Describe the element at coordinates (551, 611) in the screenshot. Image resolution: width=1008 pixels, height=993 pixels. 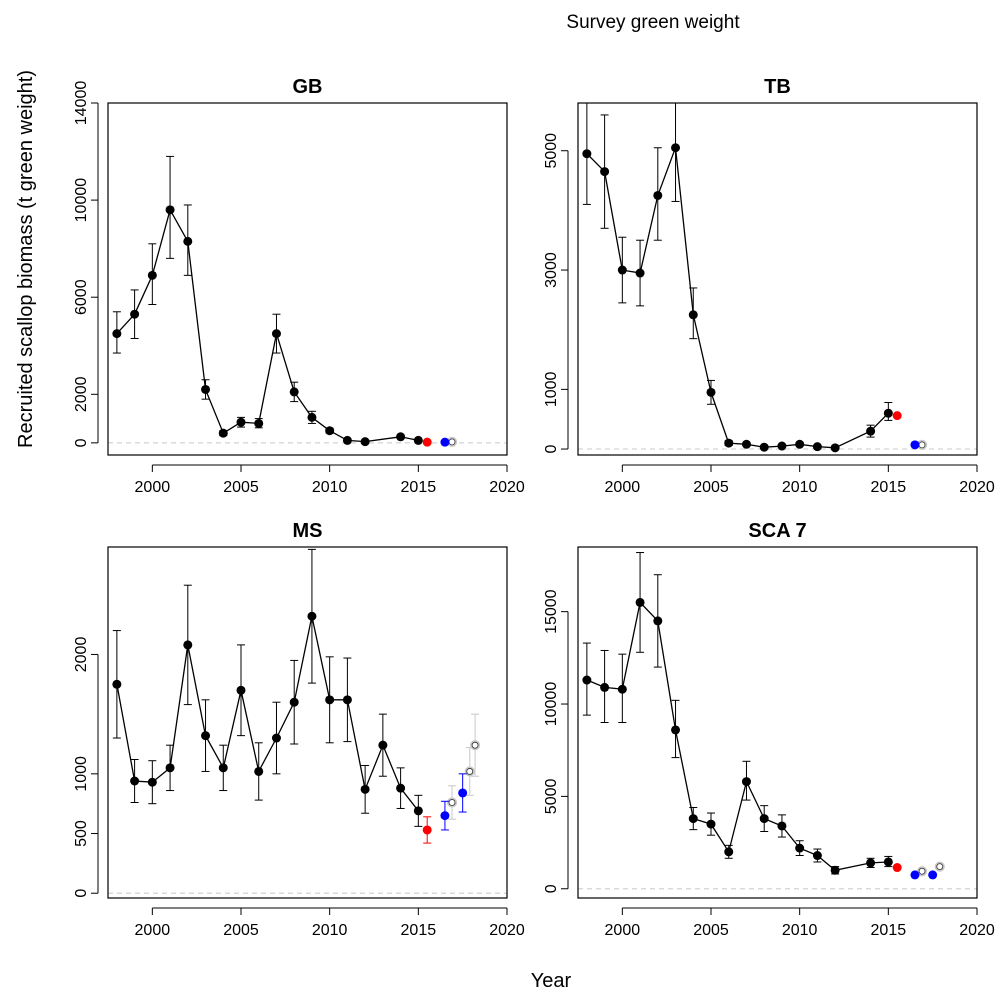
I see `y-tick-label: 15000` at that location.